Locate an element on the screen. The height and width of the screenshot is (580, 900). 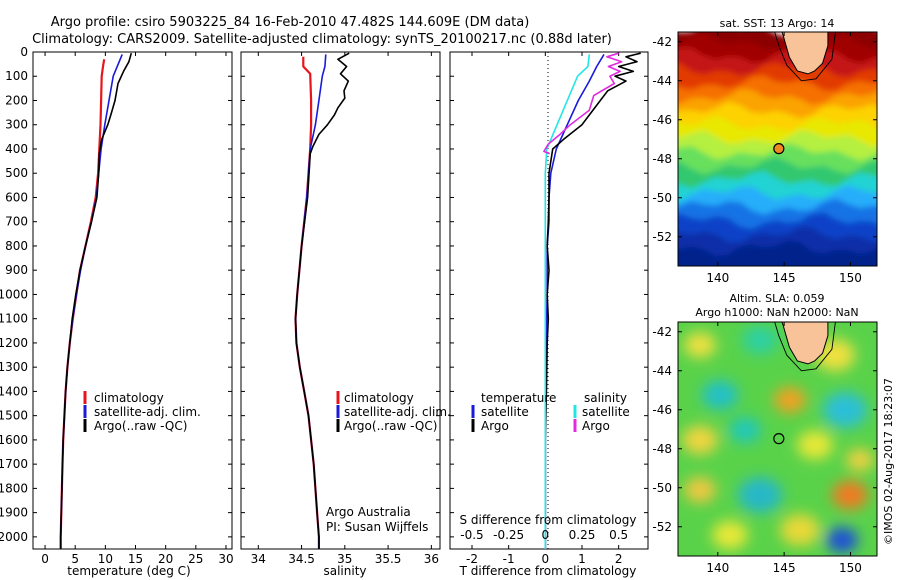
y-tick-label: 2000 is located at coordinates (14, 537).